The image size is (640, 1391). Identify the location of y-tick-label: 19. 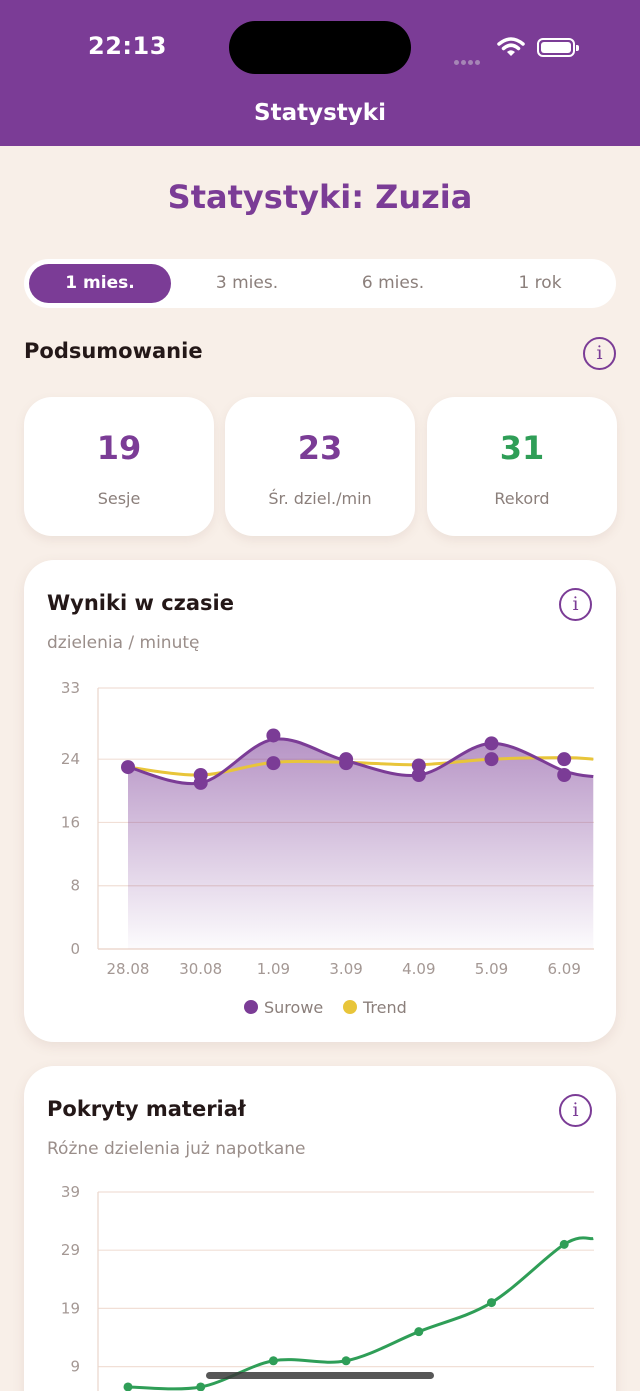
(70, 1308).